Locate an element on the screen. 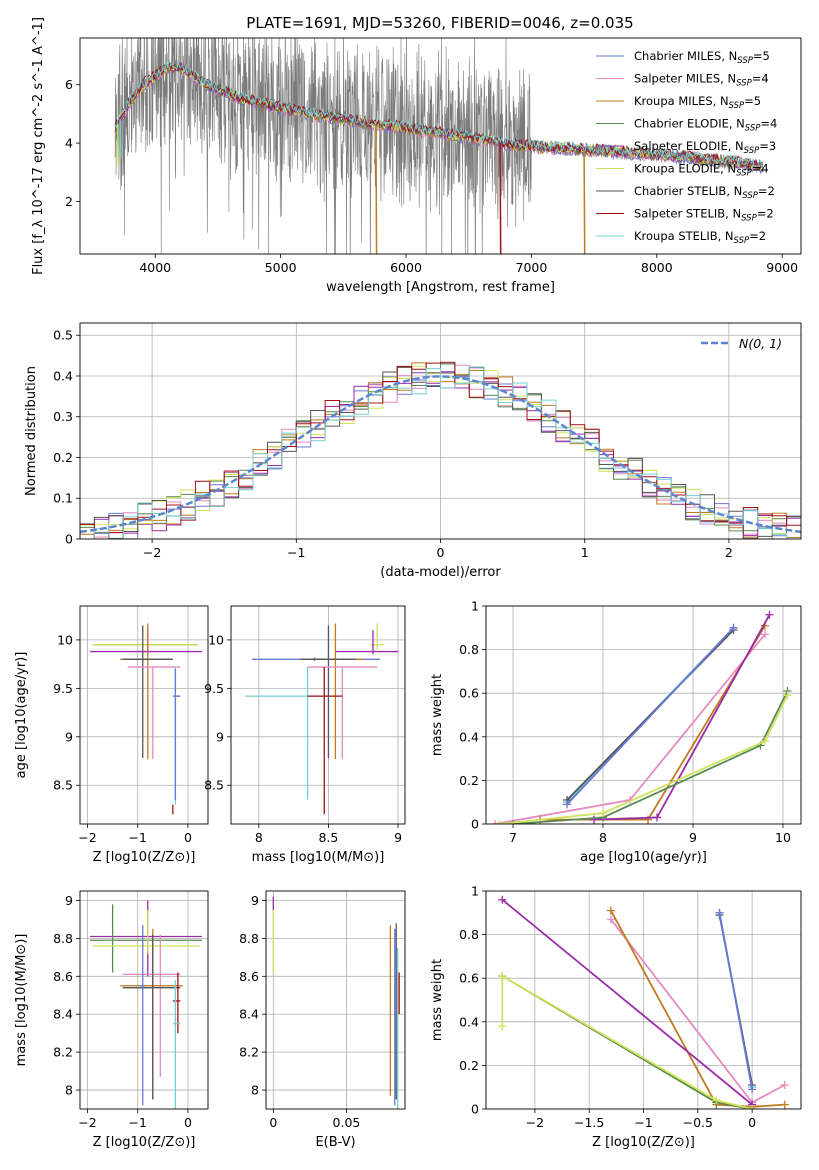 This screenshot has width=819, height=1170. x-tick-label: 8.5 is located at coordinates (328, 837).